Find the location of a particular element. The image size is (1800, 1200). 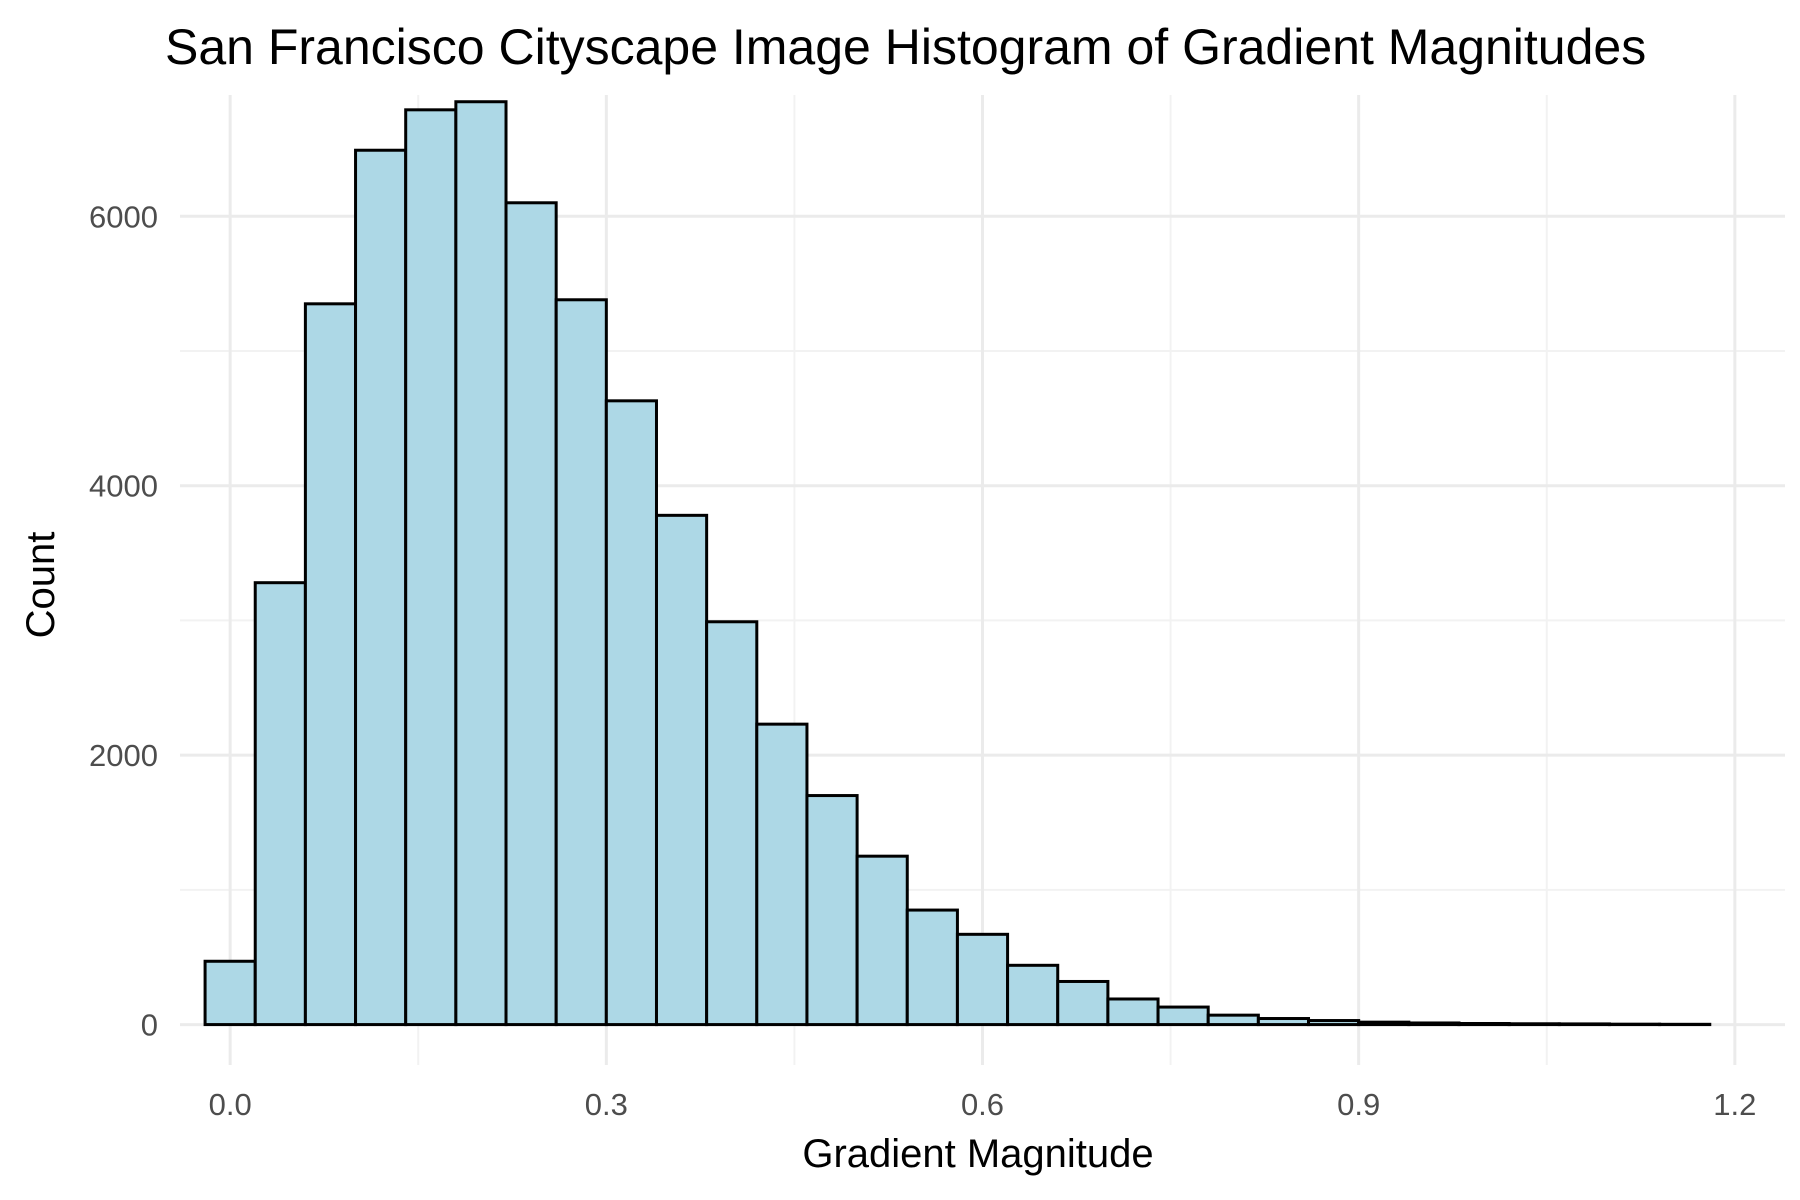

y-tick-label: 6000 is located at coordinates (123, 216).